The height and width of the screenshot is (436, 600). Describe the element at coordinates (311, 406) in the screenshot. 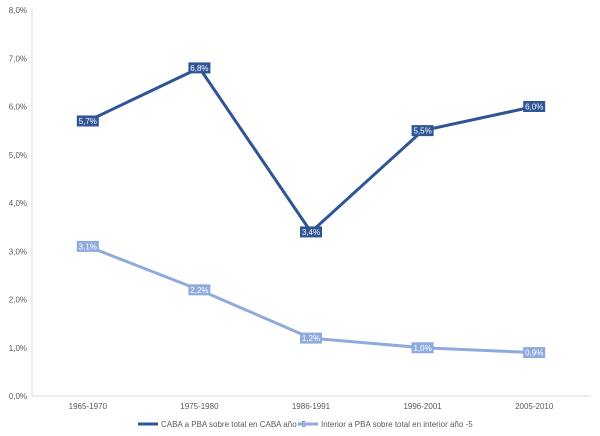

I see `x-tick-label: 1986-1991` at that location.